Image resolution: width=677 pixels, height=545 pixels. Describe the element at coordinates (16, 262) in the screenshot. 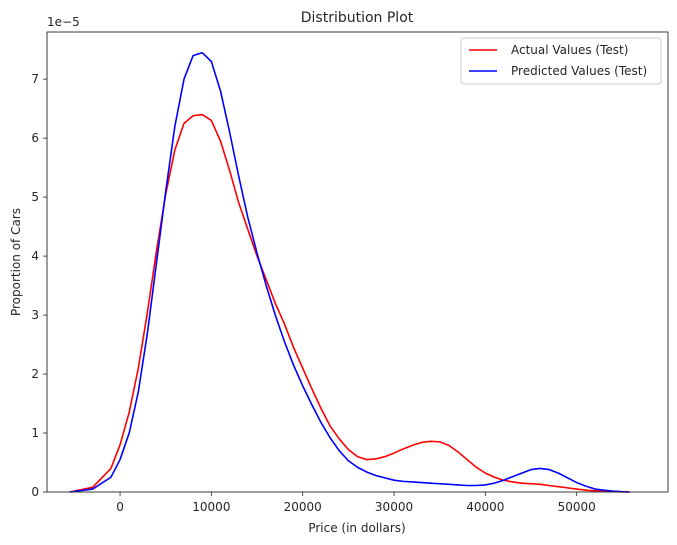

I see `y-axis-label: Proportion of Cars` at that location.